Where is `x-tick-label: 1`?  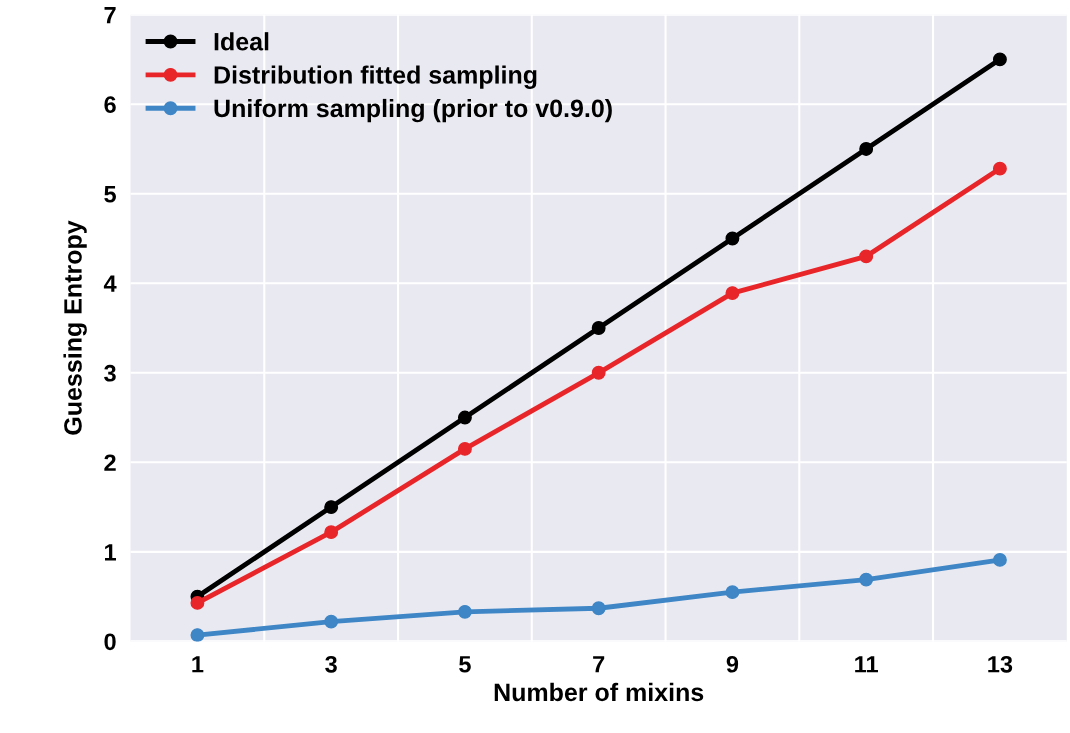
x-tick-label: 1 is located at coordinates (198, 664).